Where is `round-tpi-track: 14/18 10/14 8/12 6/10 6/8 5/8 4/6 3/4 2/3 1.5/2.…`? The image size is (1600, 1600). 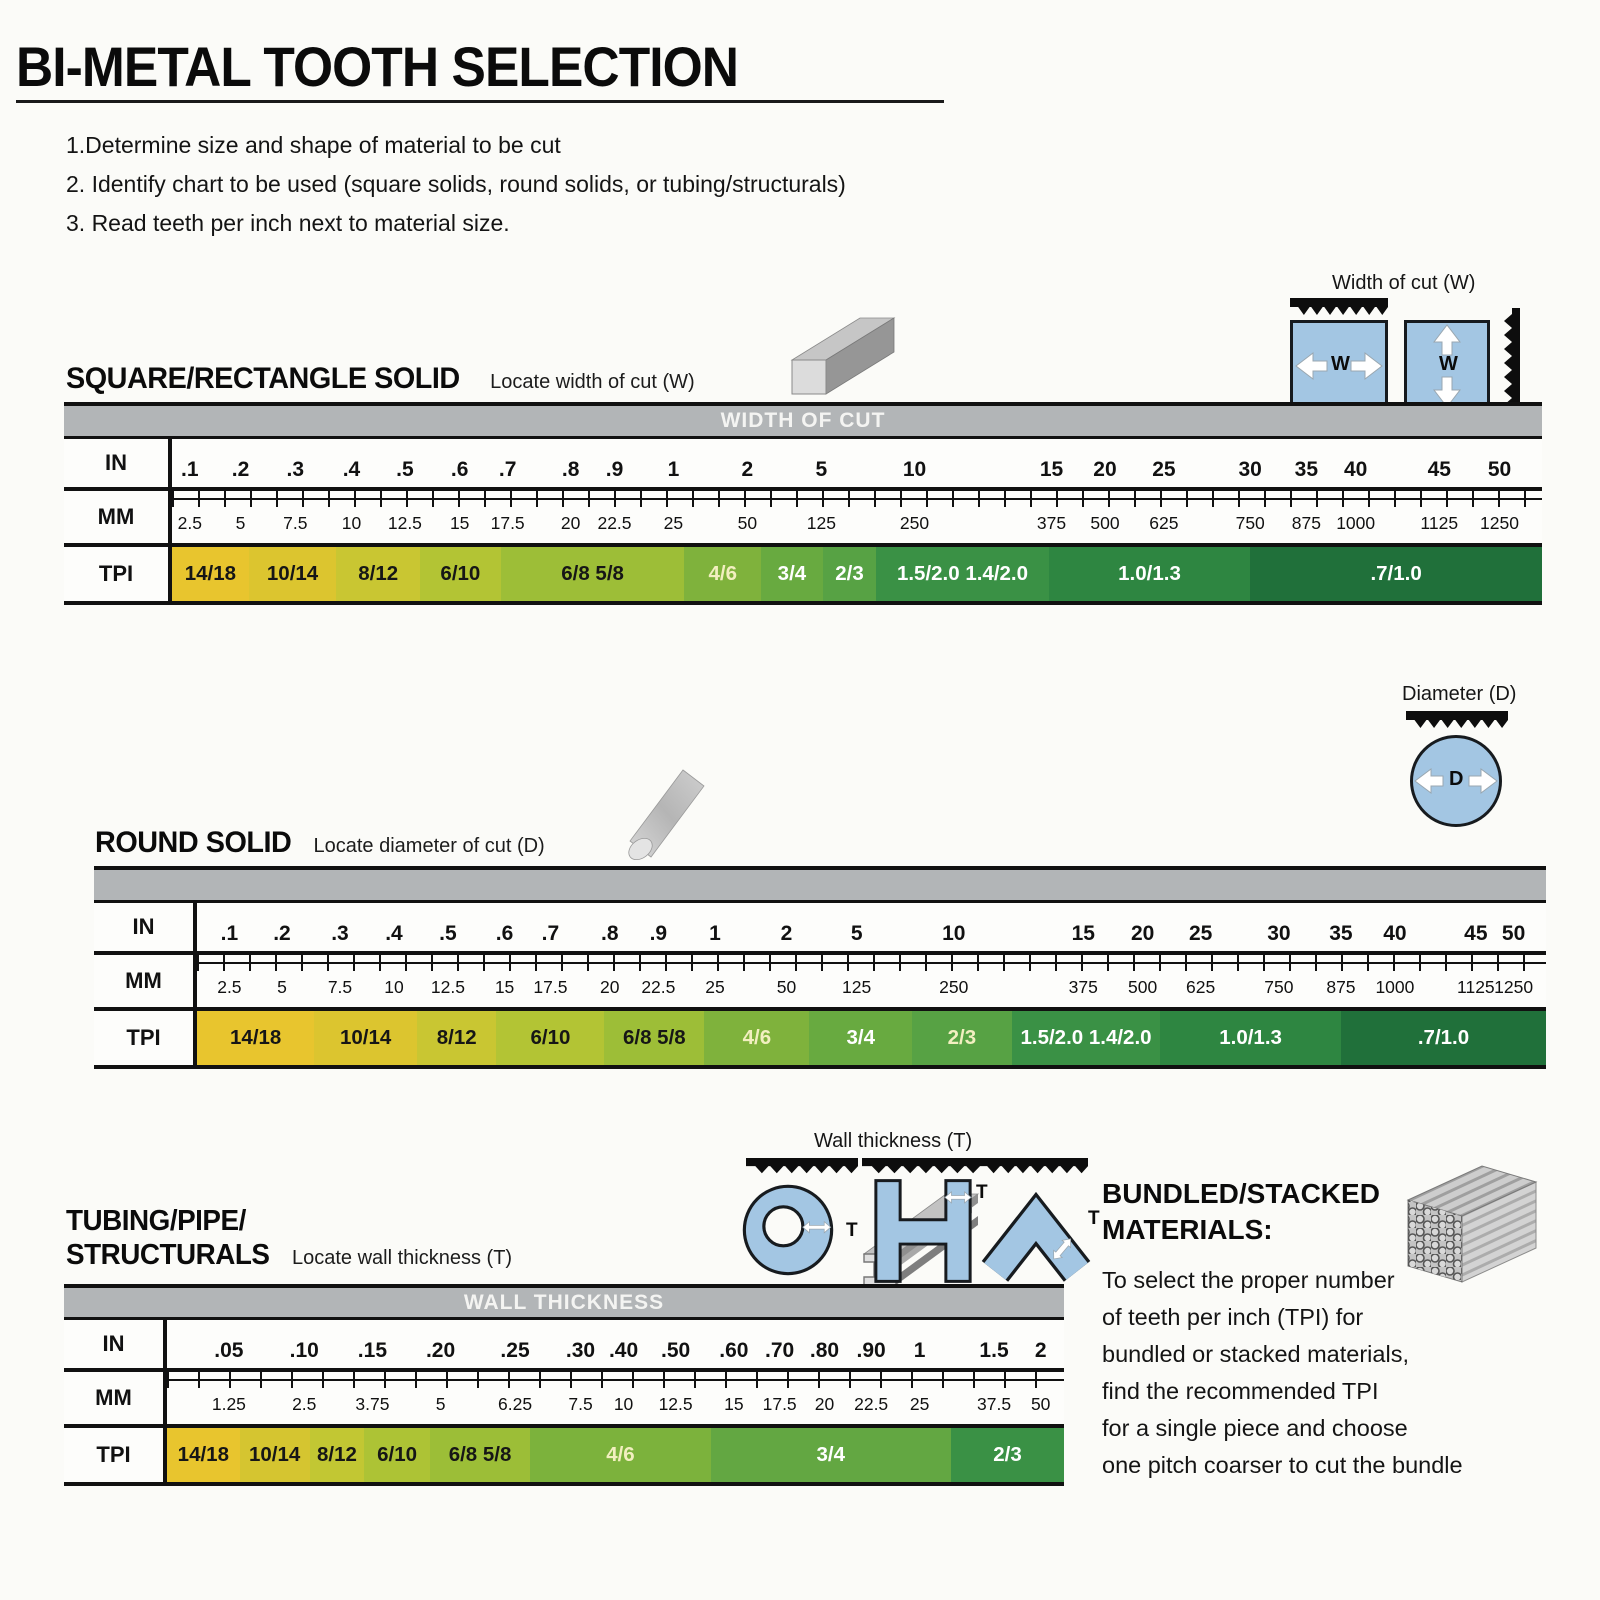
round-tpi-track: 14/18 10/14 8/12 6/10 6/8 5/8 4/6 3/4 2/3 1.5/2.… is located at coordinates (871, 1038).